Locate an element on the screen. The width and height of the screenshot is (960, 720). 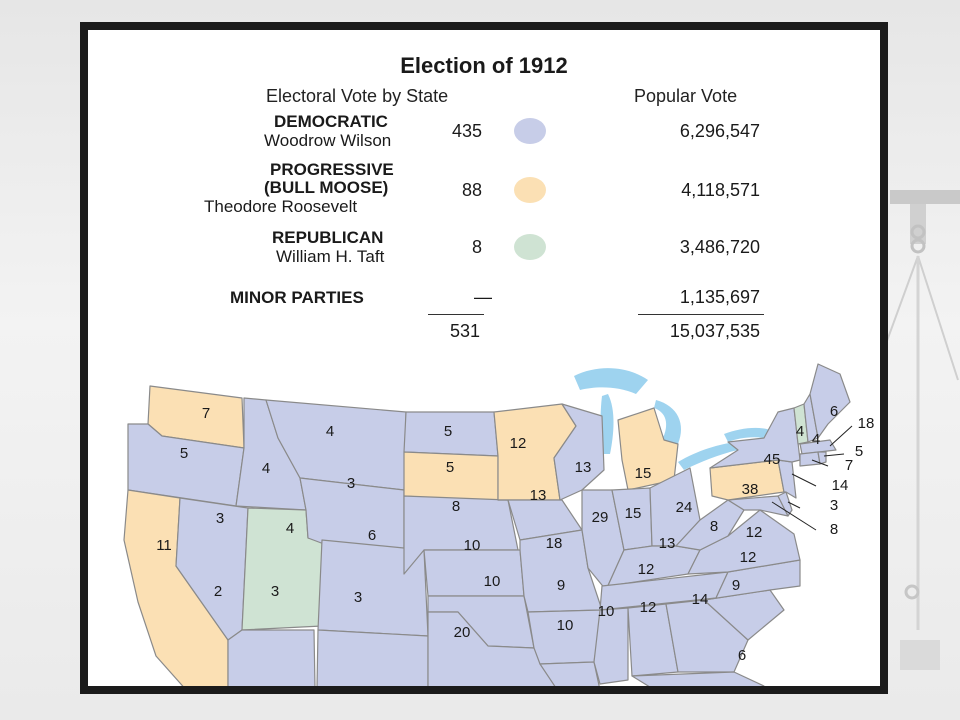
state-georgia is located at coordinates (707, 636).